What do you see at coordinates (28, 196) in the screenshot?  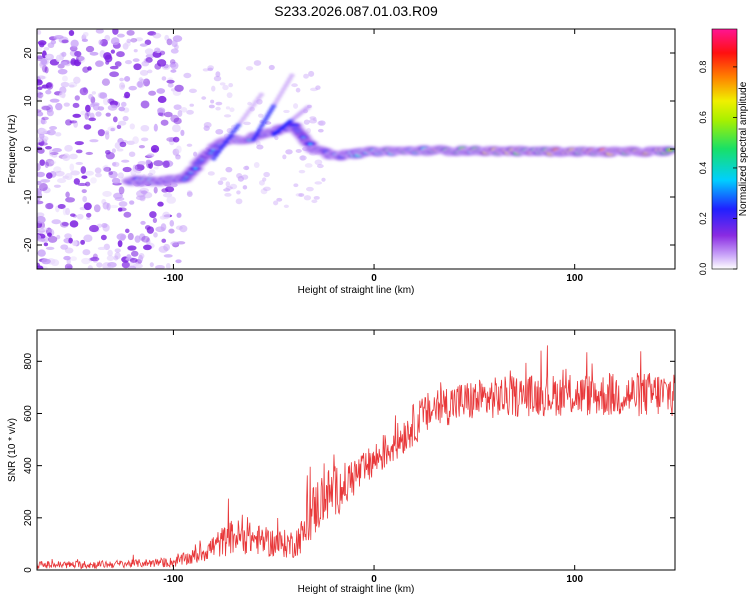 I see `y-tick-label: -10` at bounding box center [28, 196].